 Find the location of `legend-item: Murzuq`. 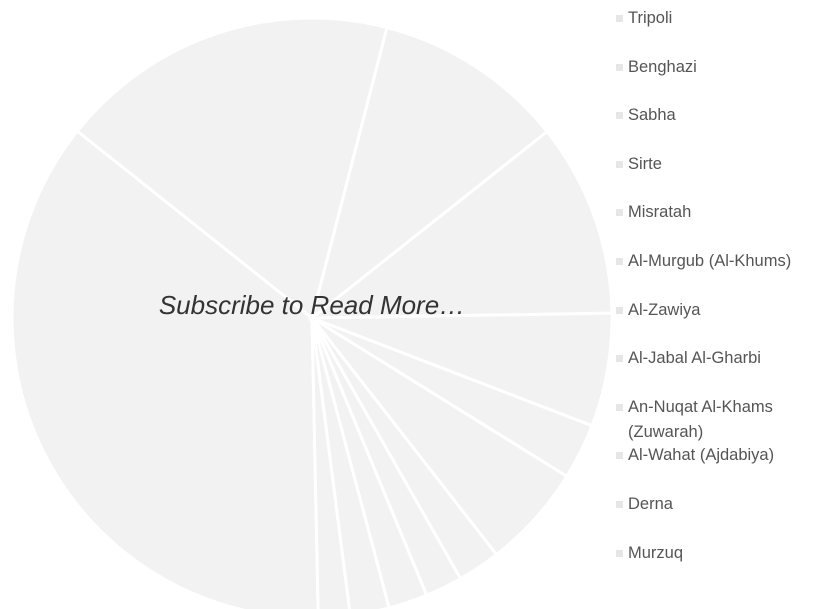

legend-item: Murzuq is located at coordinates (711, 553).